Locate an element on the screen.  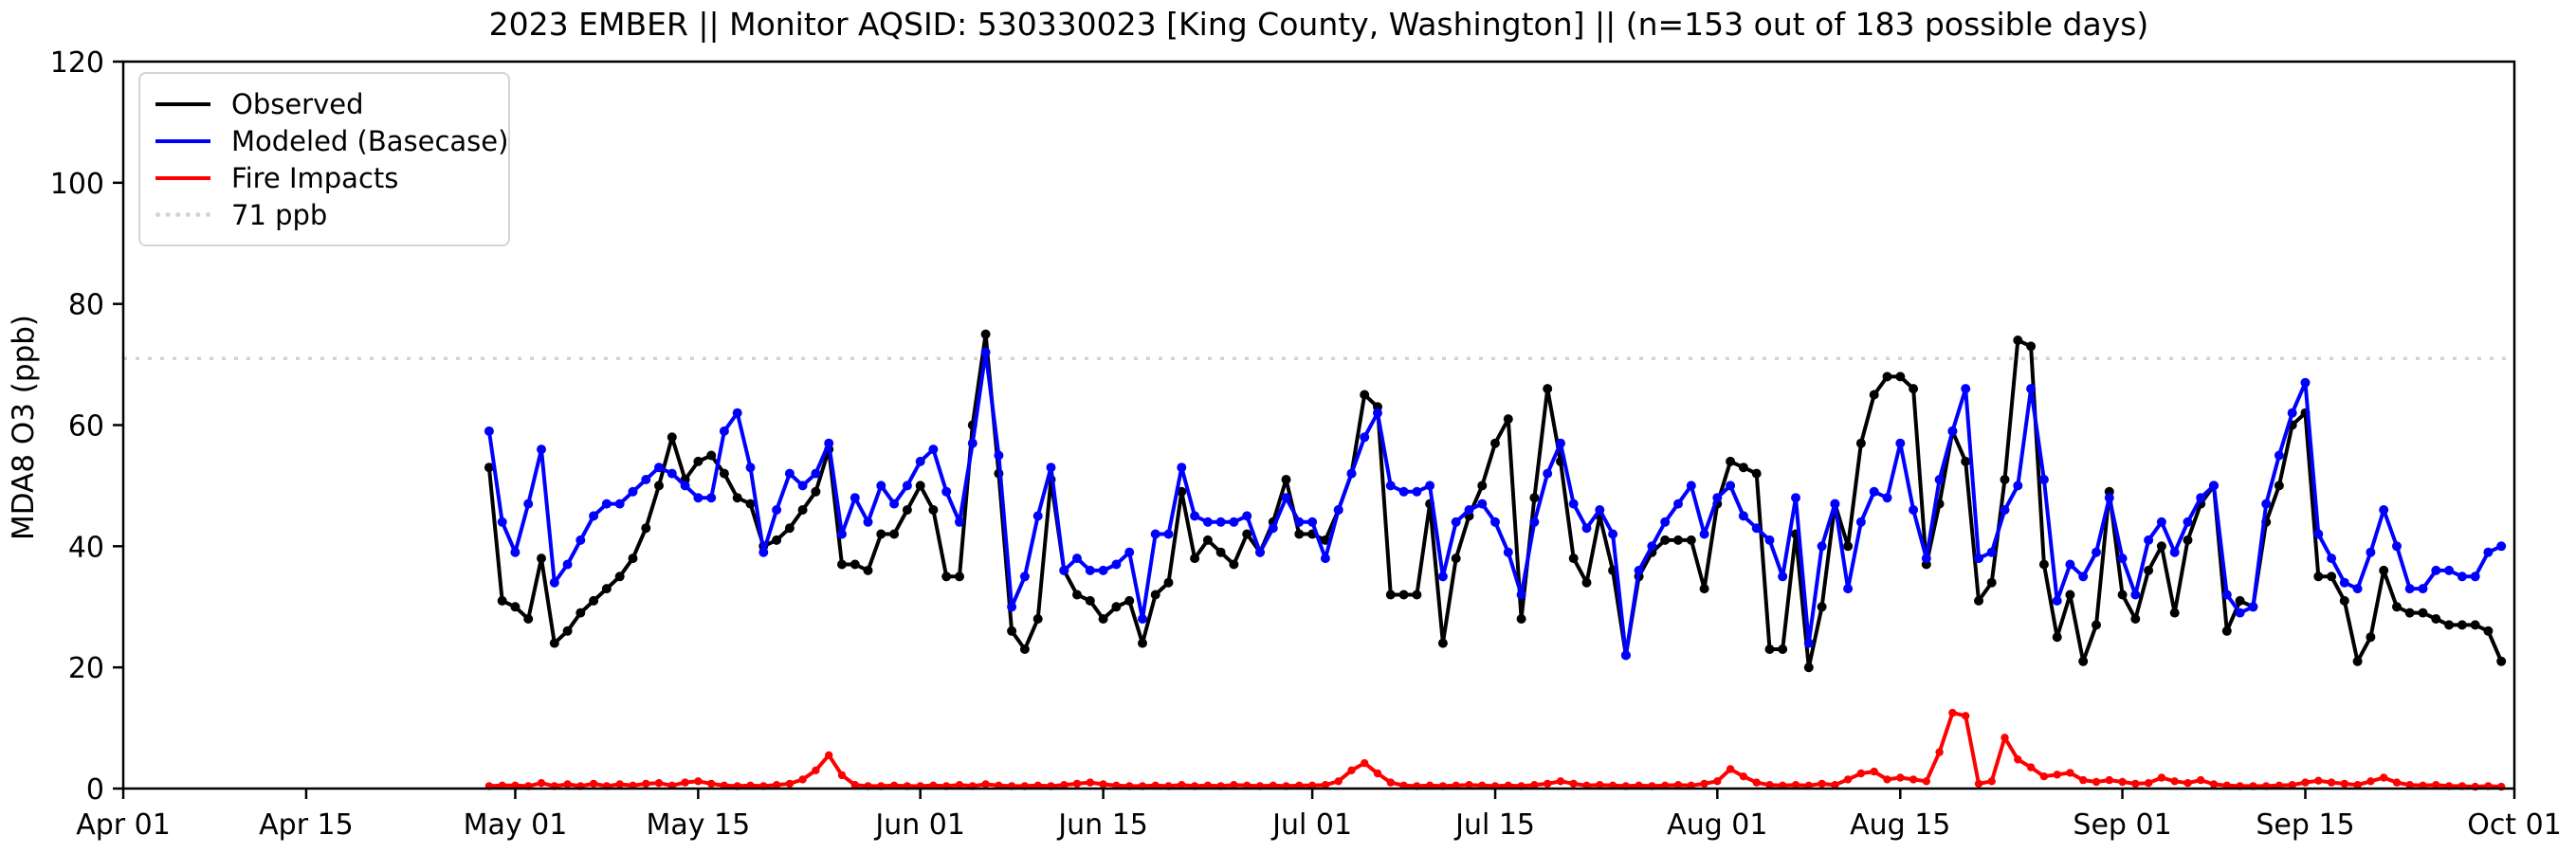
series-line-fire-impacts is located at coordinates (1495, 750).